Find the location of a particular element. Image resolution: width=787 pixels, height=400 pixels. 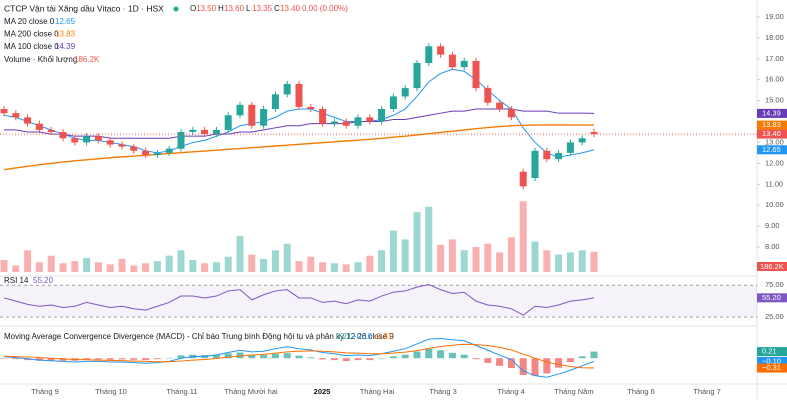

legend-value: 12.65 is located at coordinates (65, 21).